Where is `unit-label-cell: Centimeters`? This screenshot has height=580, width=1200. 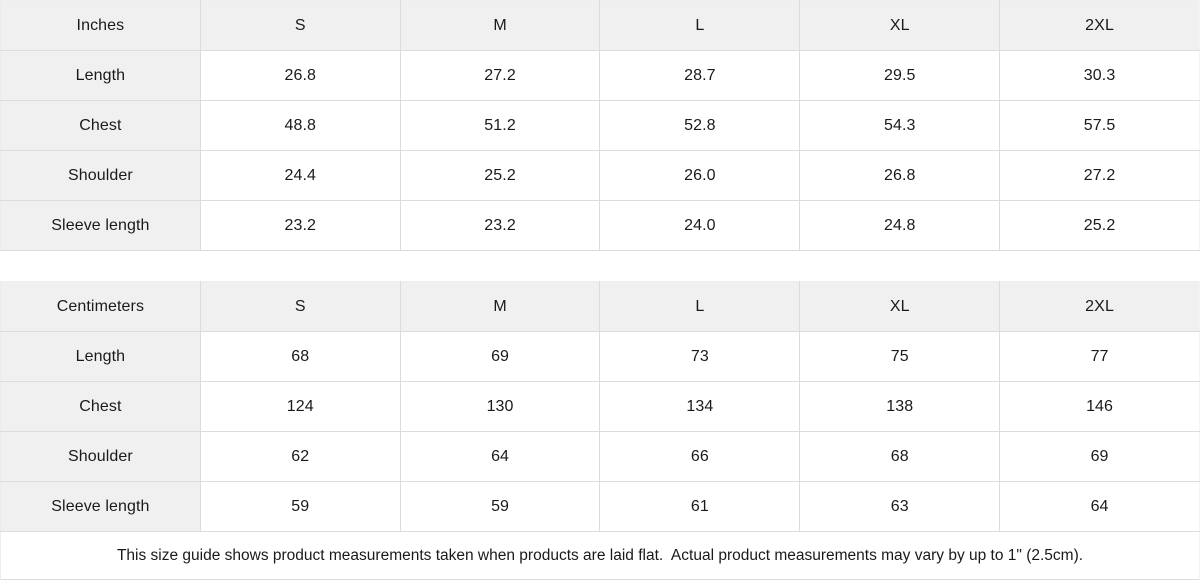 unit-label-cell: Centimeters is located at coordinates (100, 306).